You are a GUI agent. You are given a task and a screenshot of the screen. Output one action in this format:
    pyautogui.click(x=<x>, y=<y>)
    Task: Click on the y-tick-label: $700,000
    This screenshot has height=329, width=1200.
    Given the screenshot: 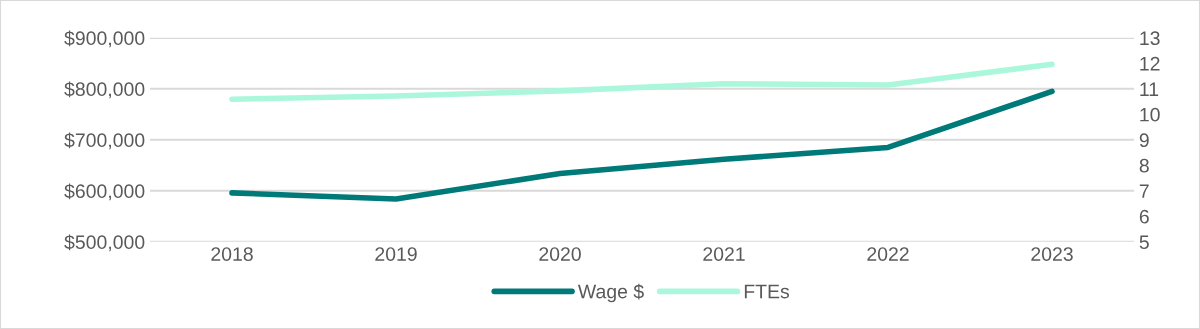 What is the action you would take?
    pyautogui.click(x=104, y=141)
    